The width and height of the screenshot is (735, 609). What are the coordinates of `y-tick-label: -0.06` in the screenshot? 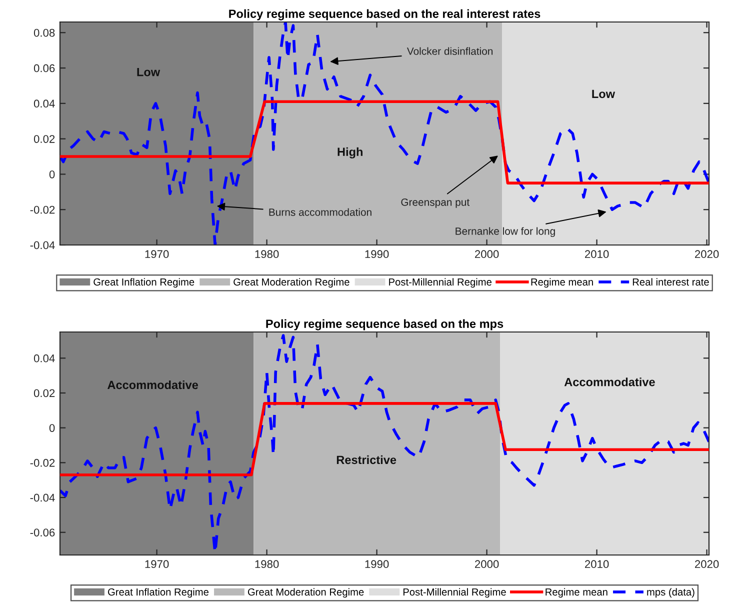 It's located at (42, 532).